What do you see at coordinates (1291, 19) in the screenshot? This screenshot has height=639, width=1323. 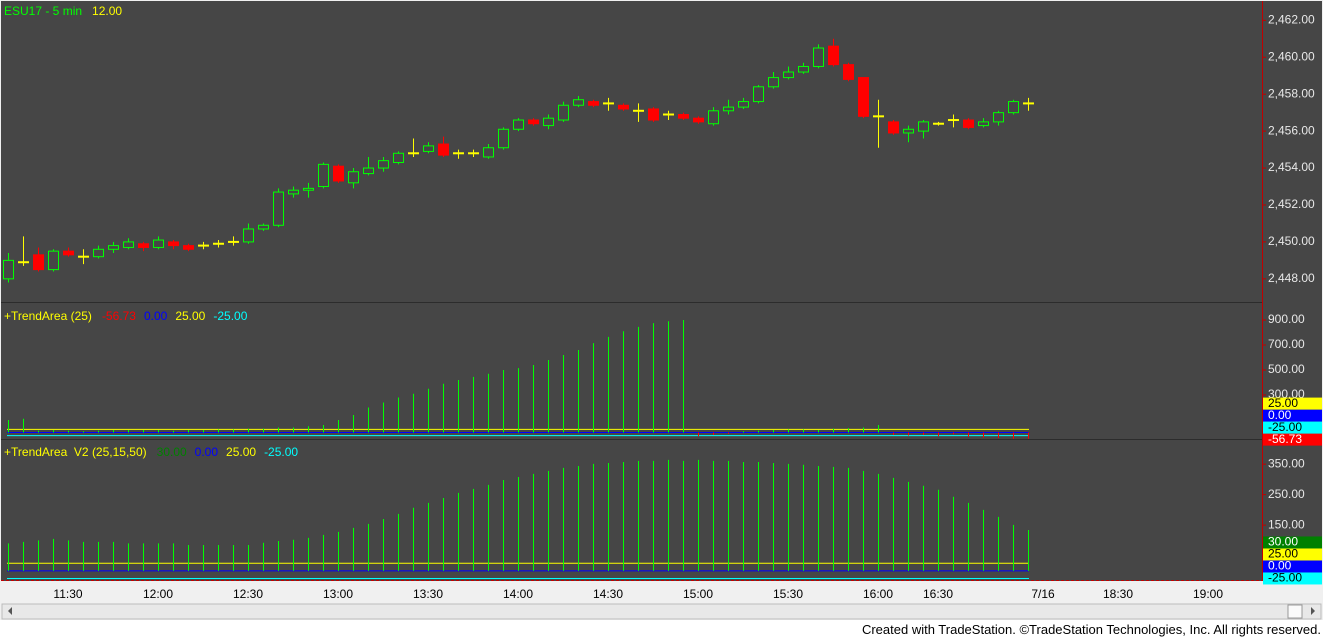 I see `y-tick-label: 2,462.00` at bounding box center [1291, 19].